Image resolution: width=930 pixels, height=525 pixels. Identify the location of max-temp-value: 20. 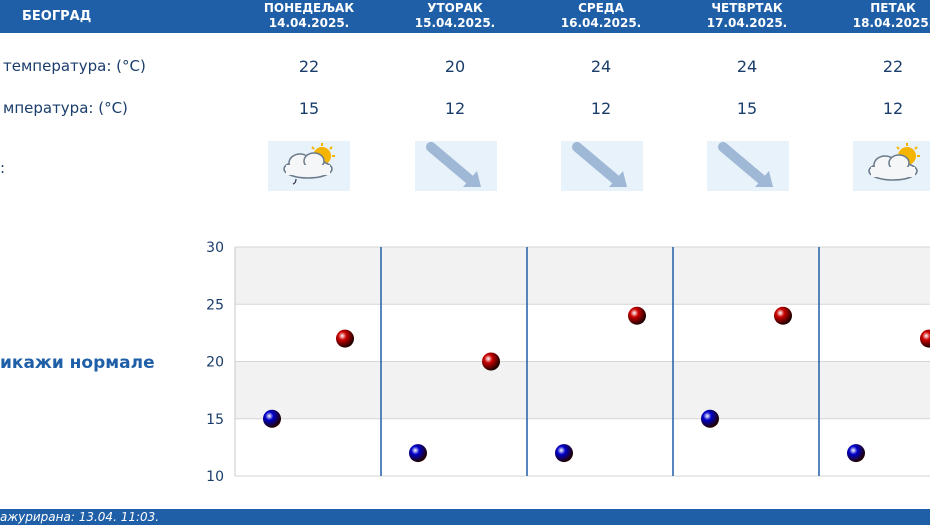
(455, 66).